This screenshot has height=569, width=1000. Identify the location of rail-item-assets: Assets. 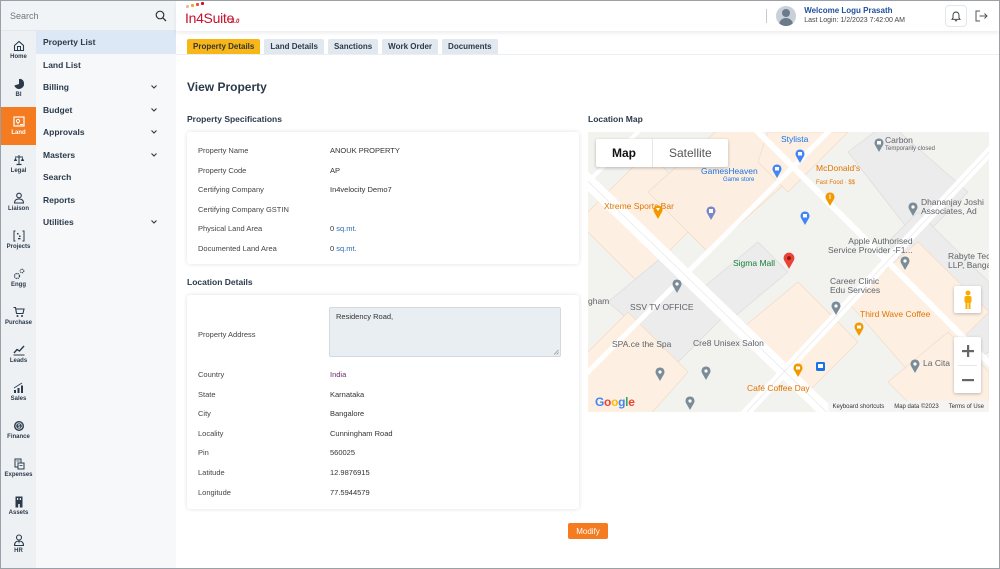
(18, 506).